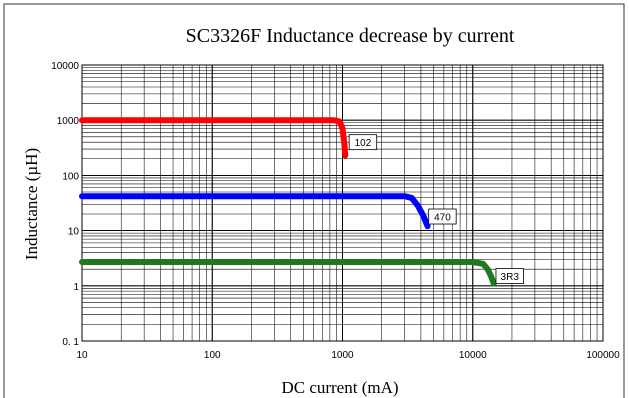  I want to click on y-tick-label: 10000, so click(65, 66).